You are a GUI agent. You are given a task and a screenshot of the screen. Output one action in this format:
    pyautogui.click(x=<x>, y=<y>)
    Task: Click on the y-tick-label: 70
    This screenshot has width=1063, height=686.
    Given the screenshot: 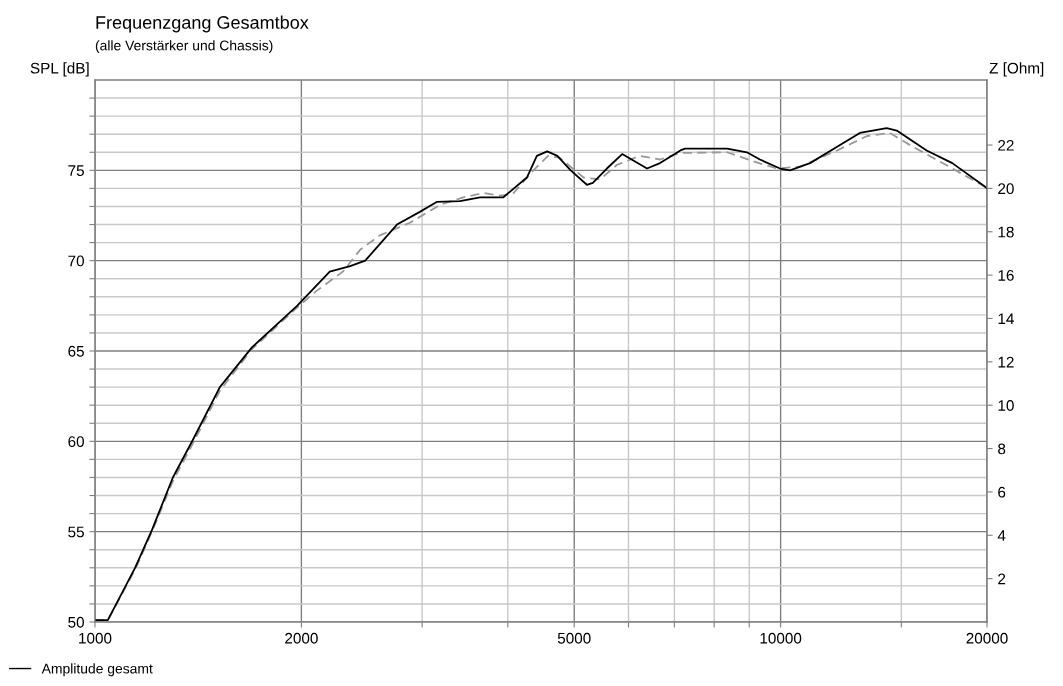 What is the action you would take?
    pyautogui.click(x=76, y=261)
    